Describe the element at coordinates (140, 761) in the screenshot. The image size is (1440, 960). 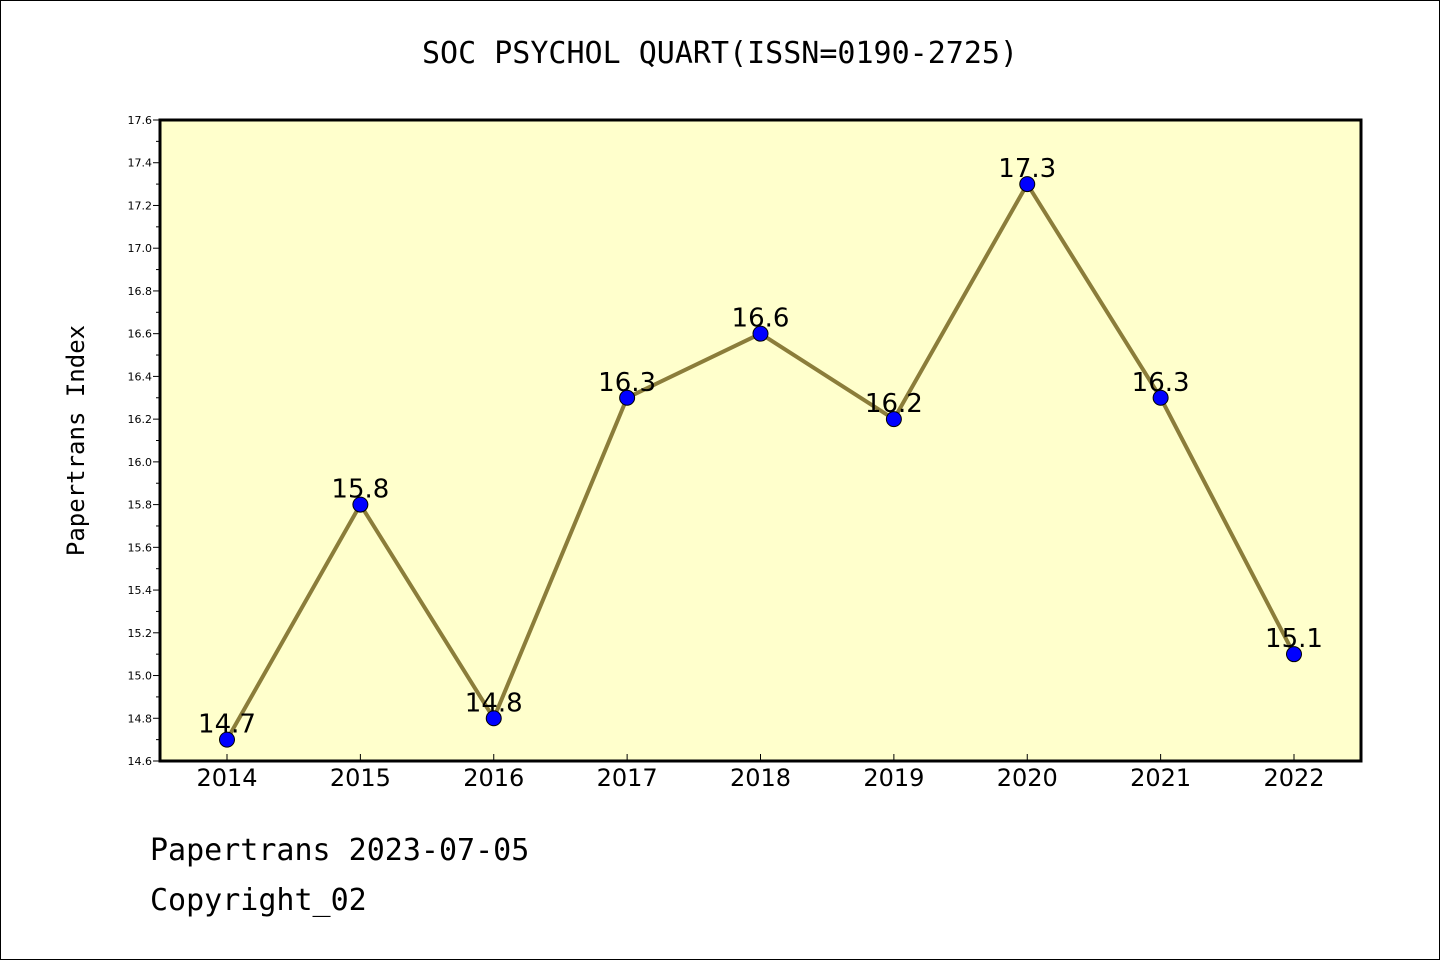
I see `y-tick-label: 14.6` at that location.